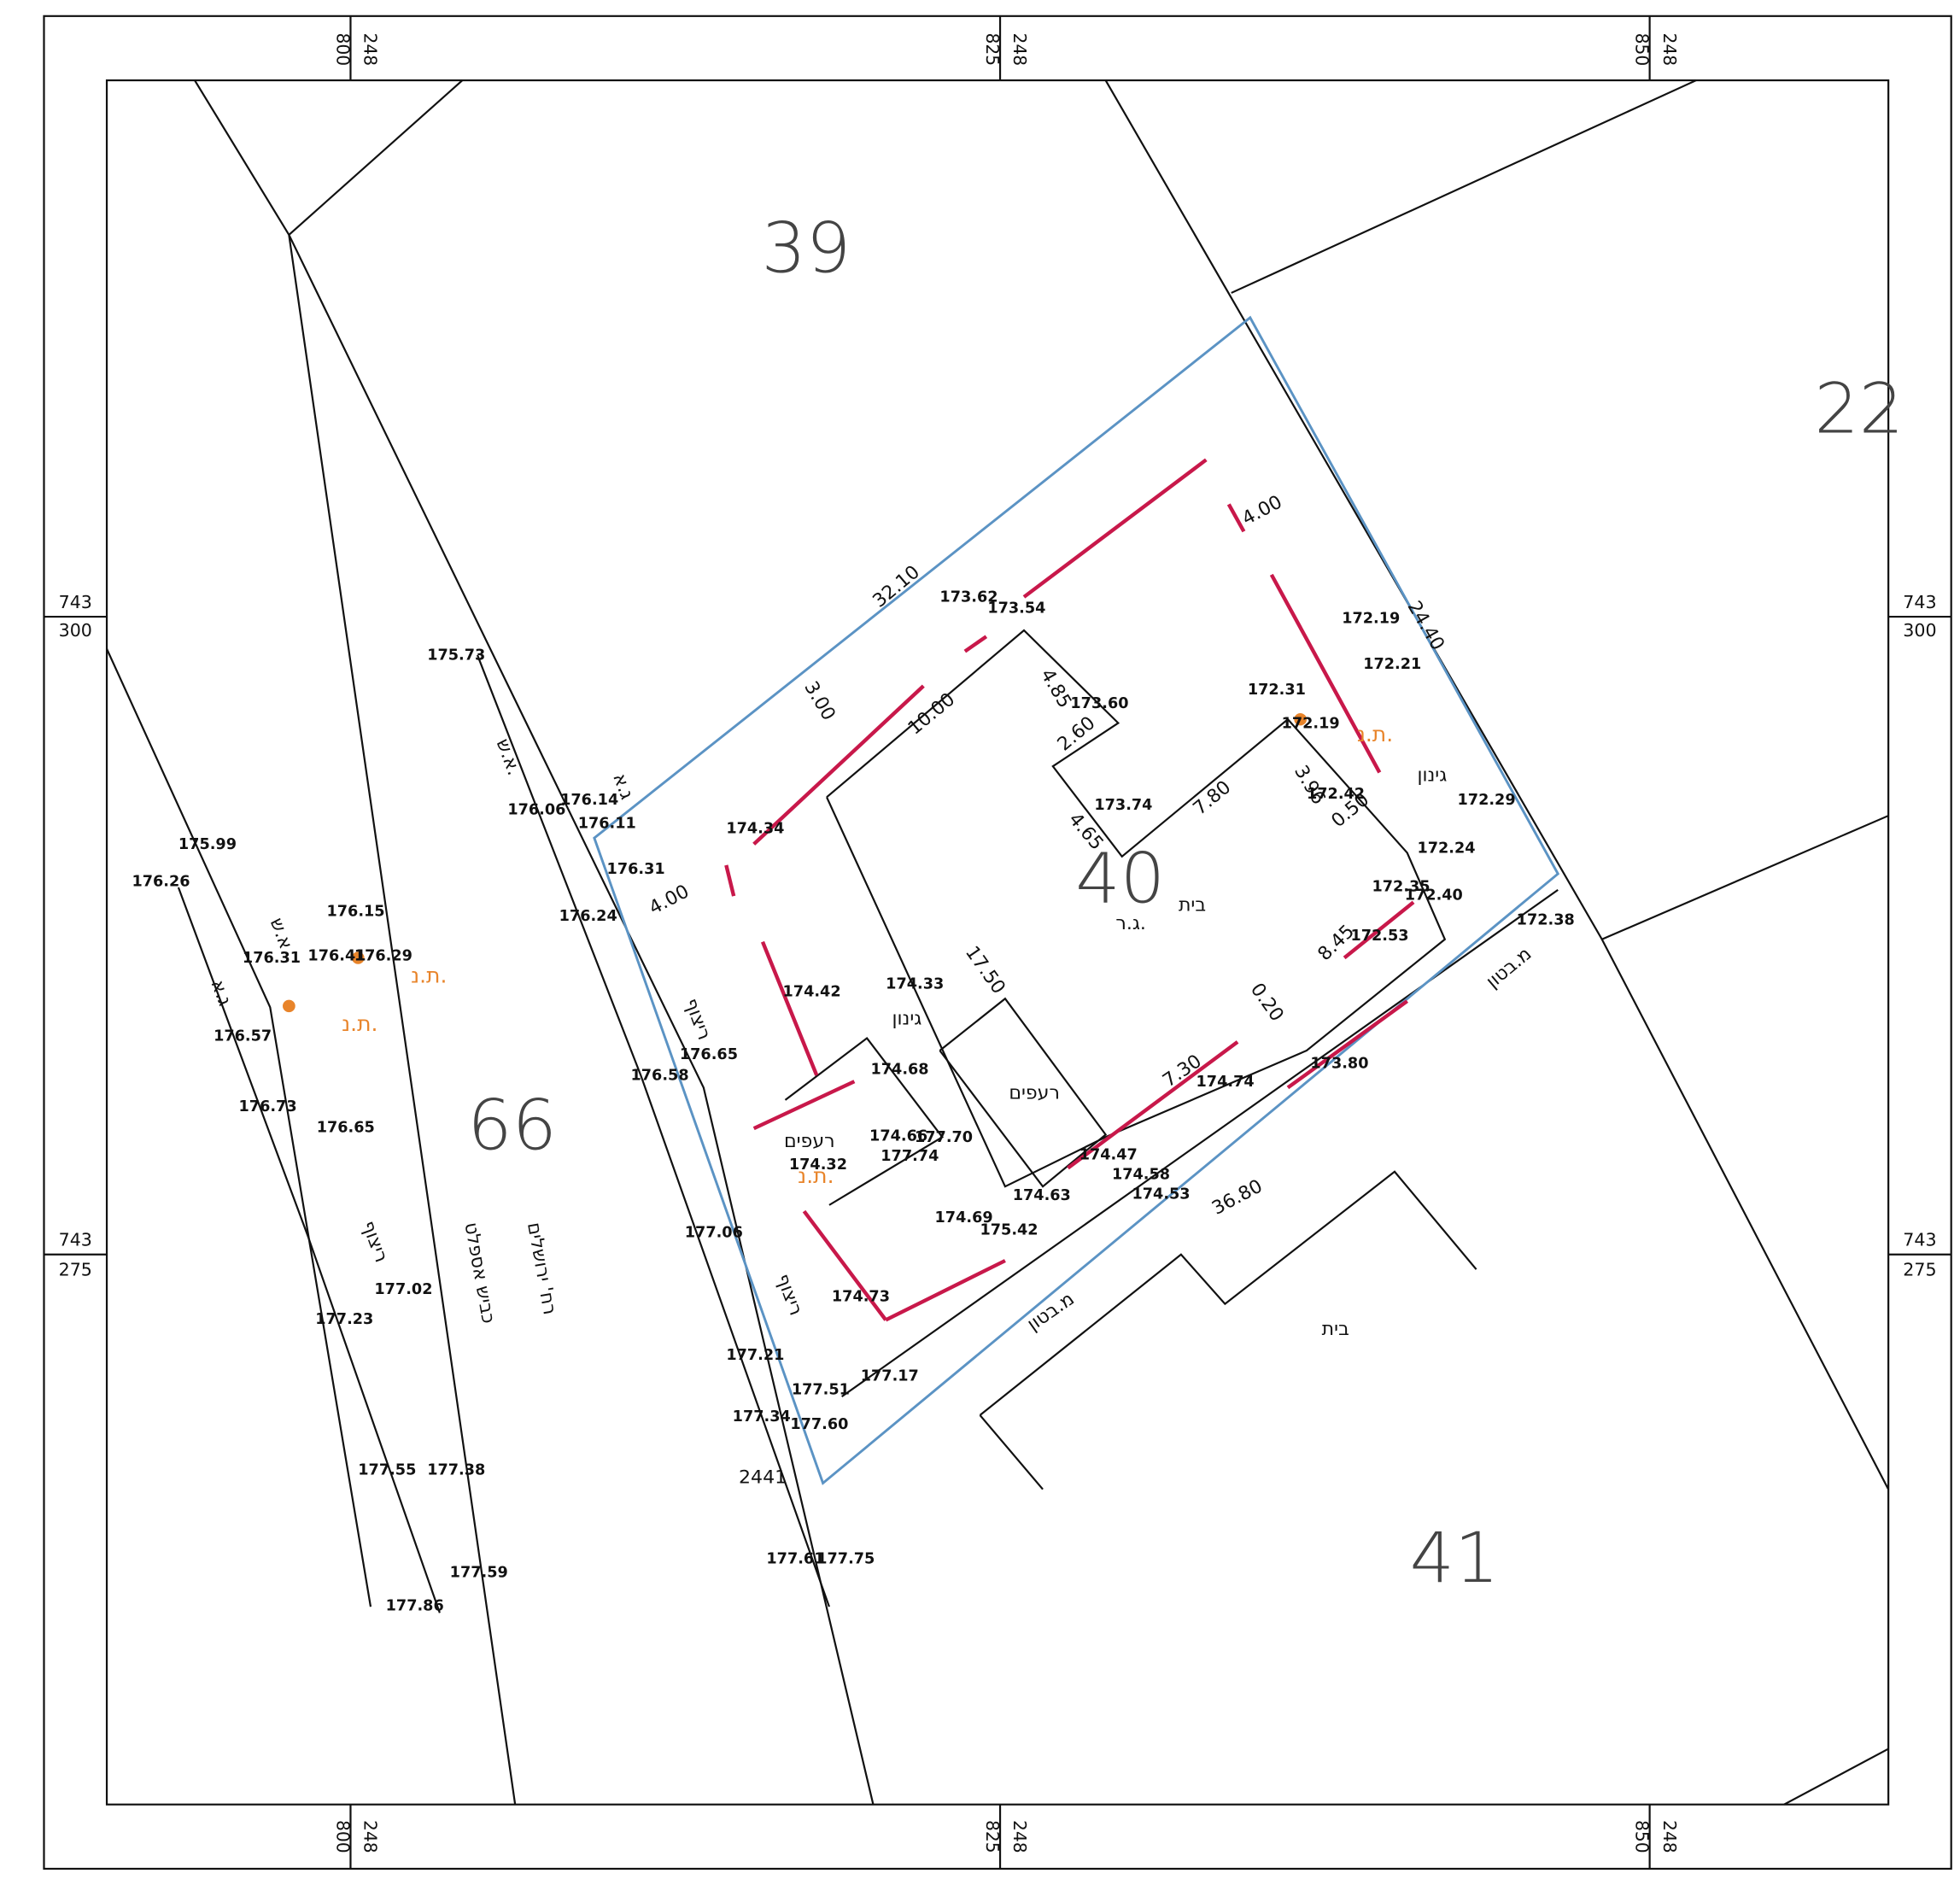 This screenshot has height=1891, width=1960. I want to click on elevation: 173.54, so click(1016, 609).